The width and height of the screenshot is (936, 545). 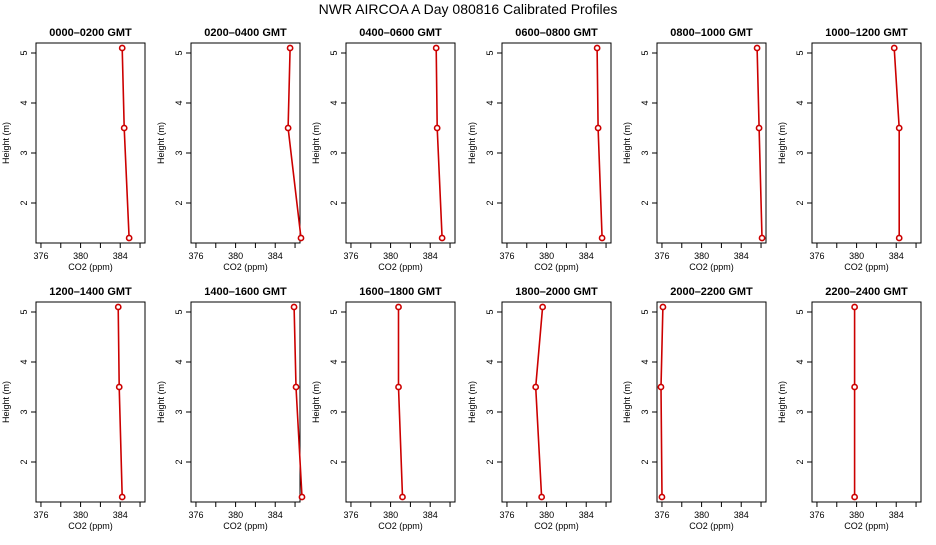 What do you see at coordinates (90, 33) in the screenshot?
I see `panel-title: 0000–0200 GMT` at bounding box center [90, 33].